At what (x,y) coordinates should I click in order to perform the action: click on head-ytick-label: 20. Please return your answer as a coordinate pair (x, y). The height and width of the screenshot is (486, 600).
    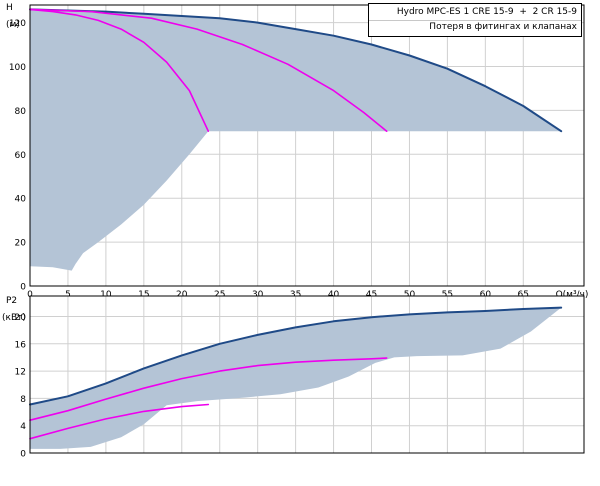
    Looking at the image, I should click on (21, 244).